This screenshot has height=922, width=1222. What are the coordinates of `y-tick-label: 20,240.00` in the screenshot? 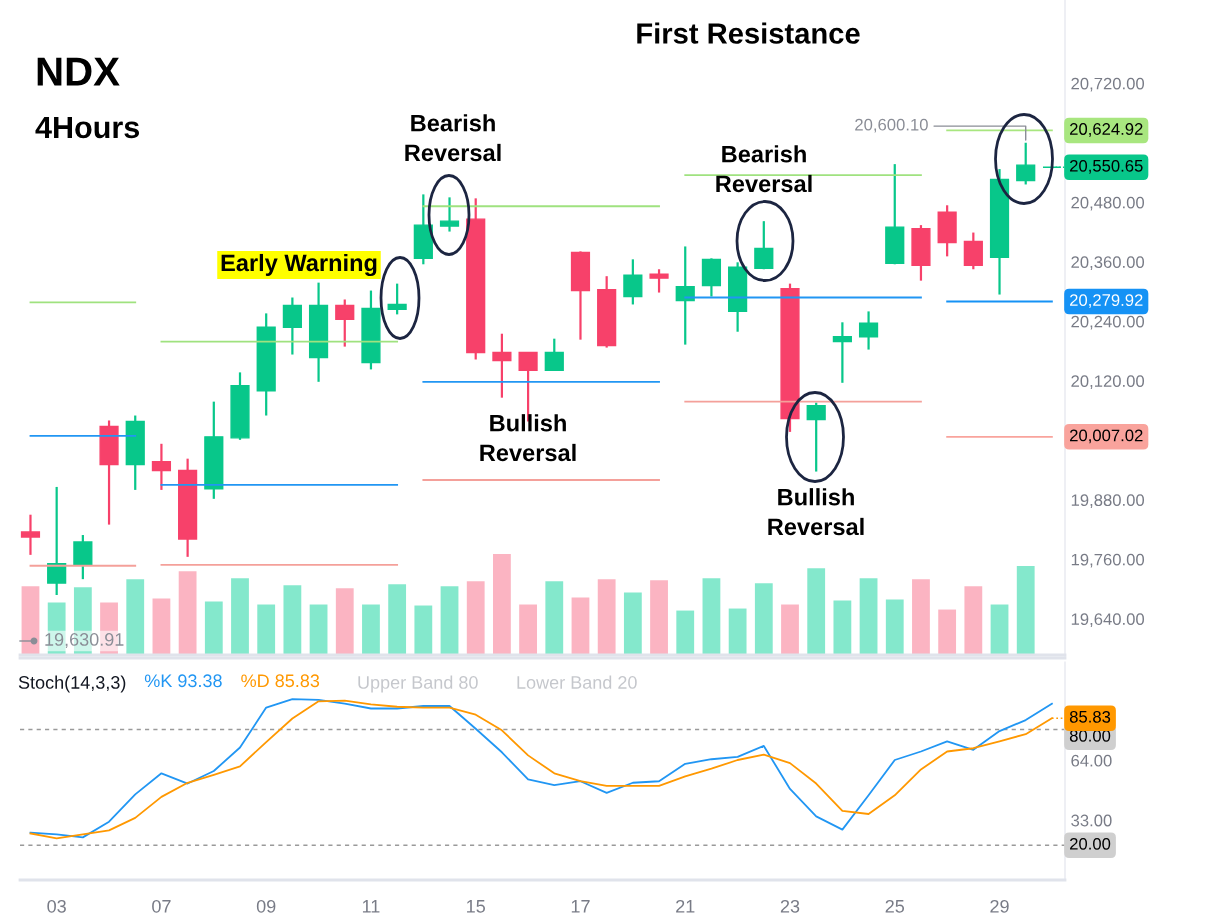 It's located at (1108, 322).